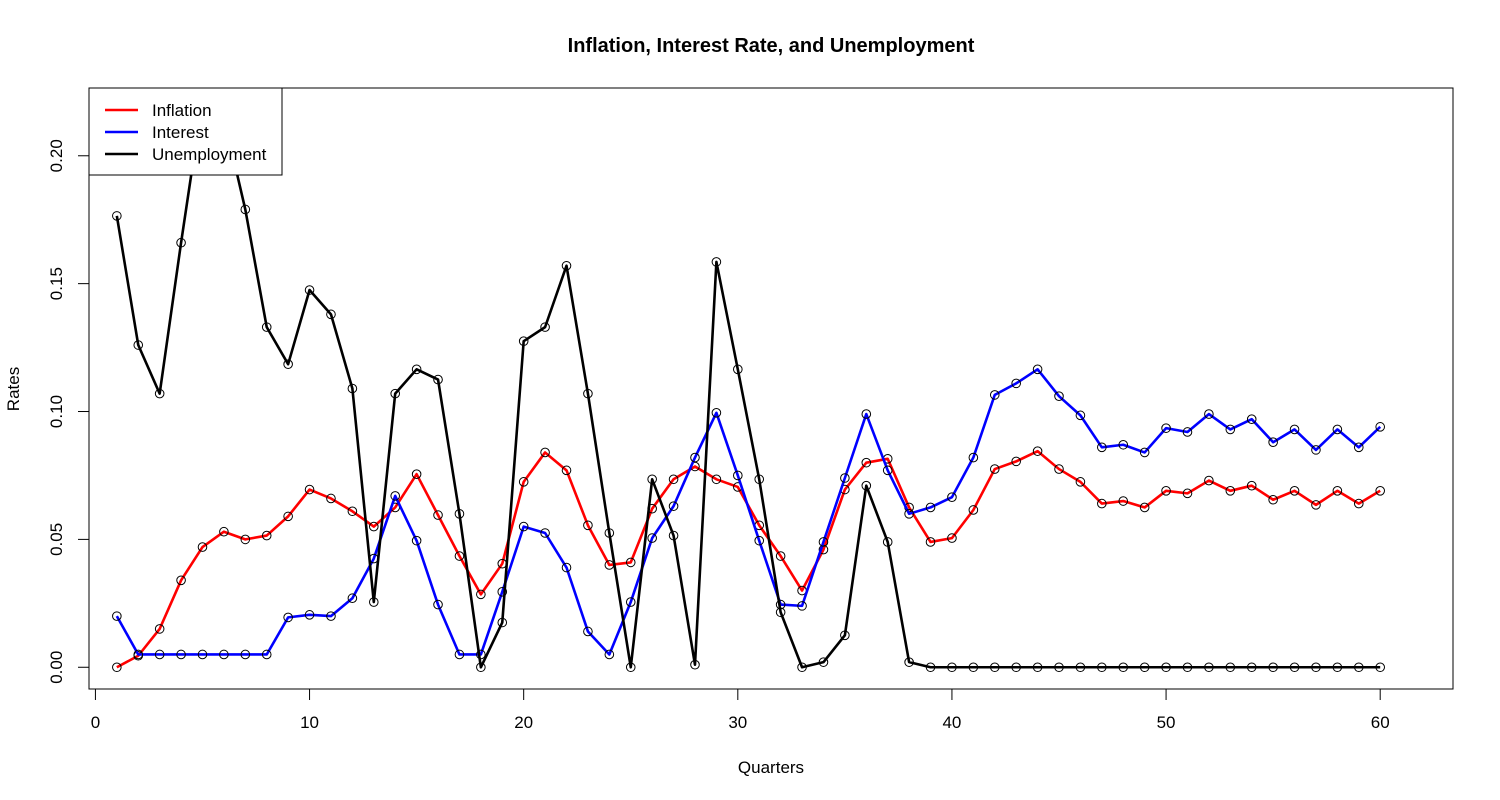  I want to click on x-tick-label: 60, so click(1380, 722).